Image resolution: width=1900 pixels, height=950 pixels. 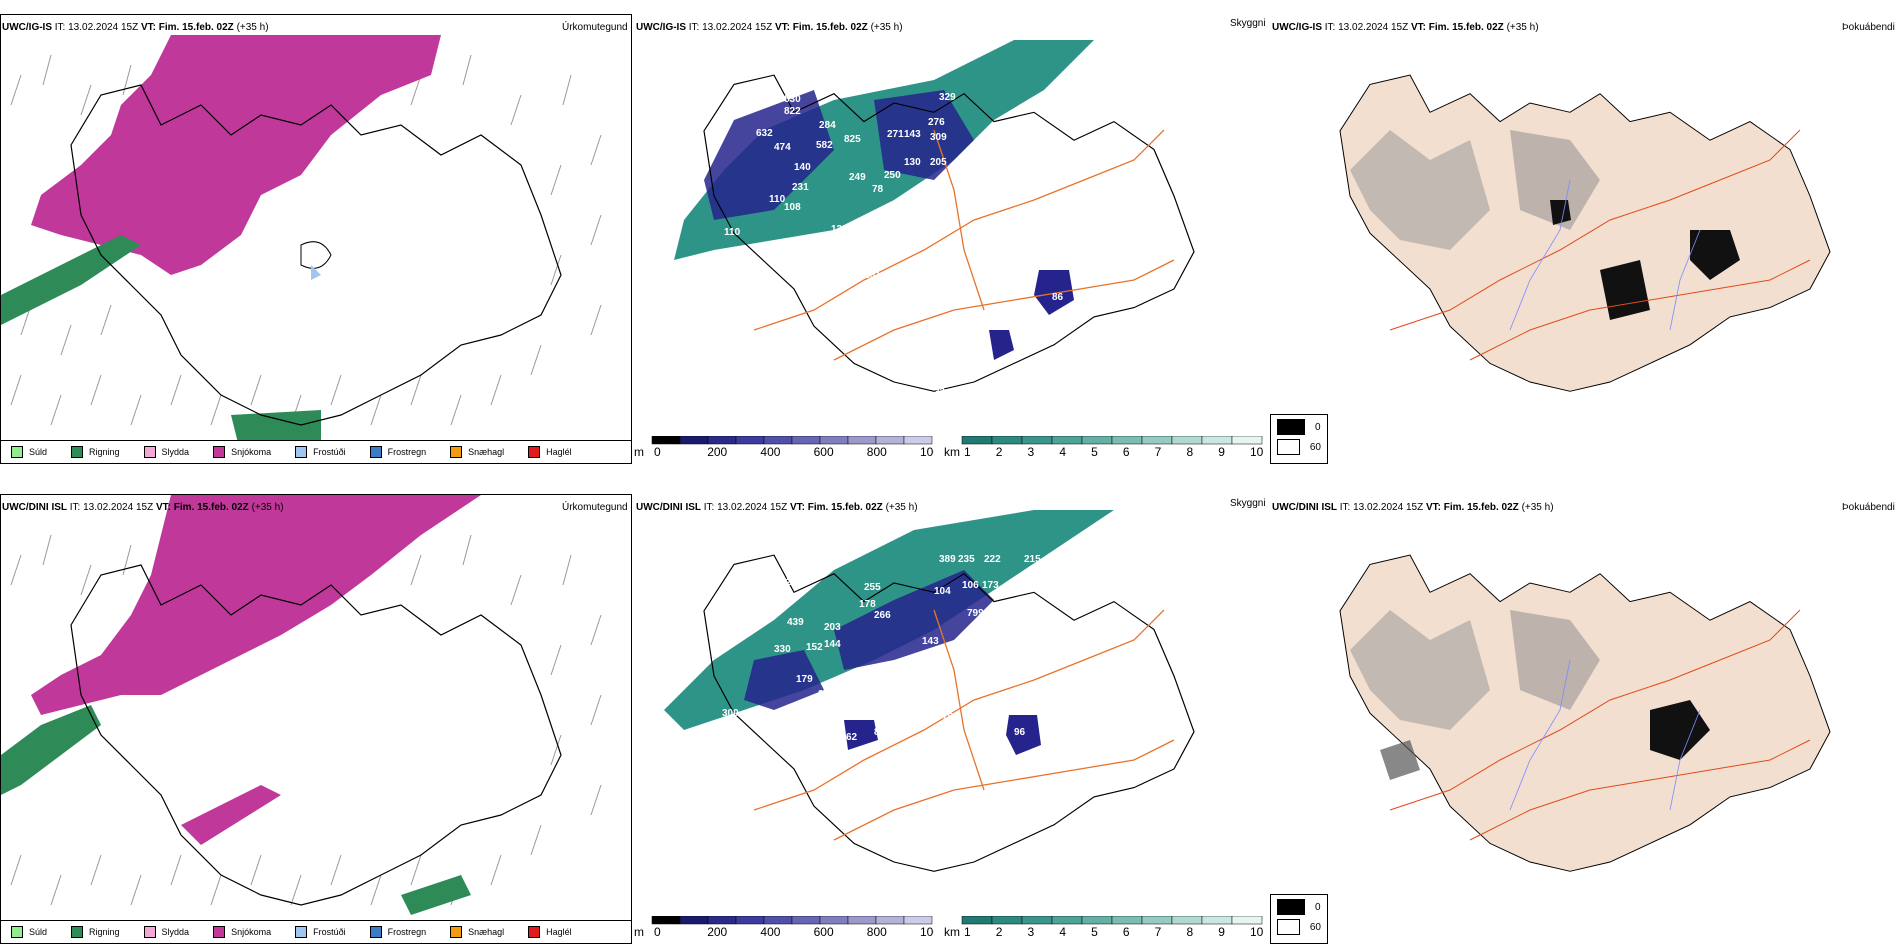 What do you see at coordinates (810, 247) in the screenshot?
I see `svg-text: 130` at bounding box center [810, 247].